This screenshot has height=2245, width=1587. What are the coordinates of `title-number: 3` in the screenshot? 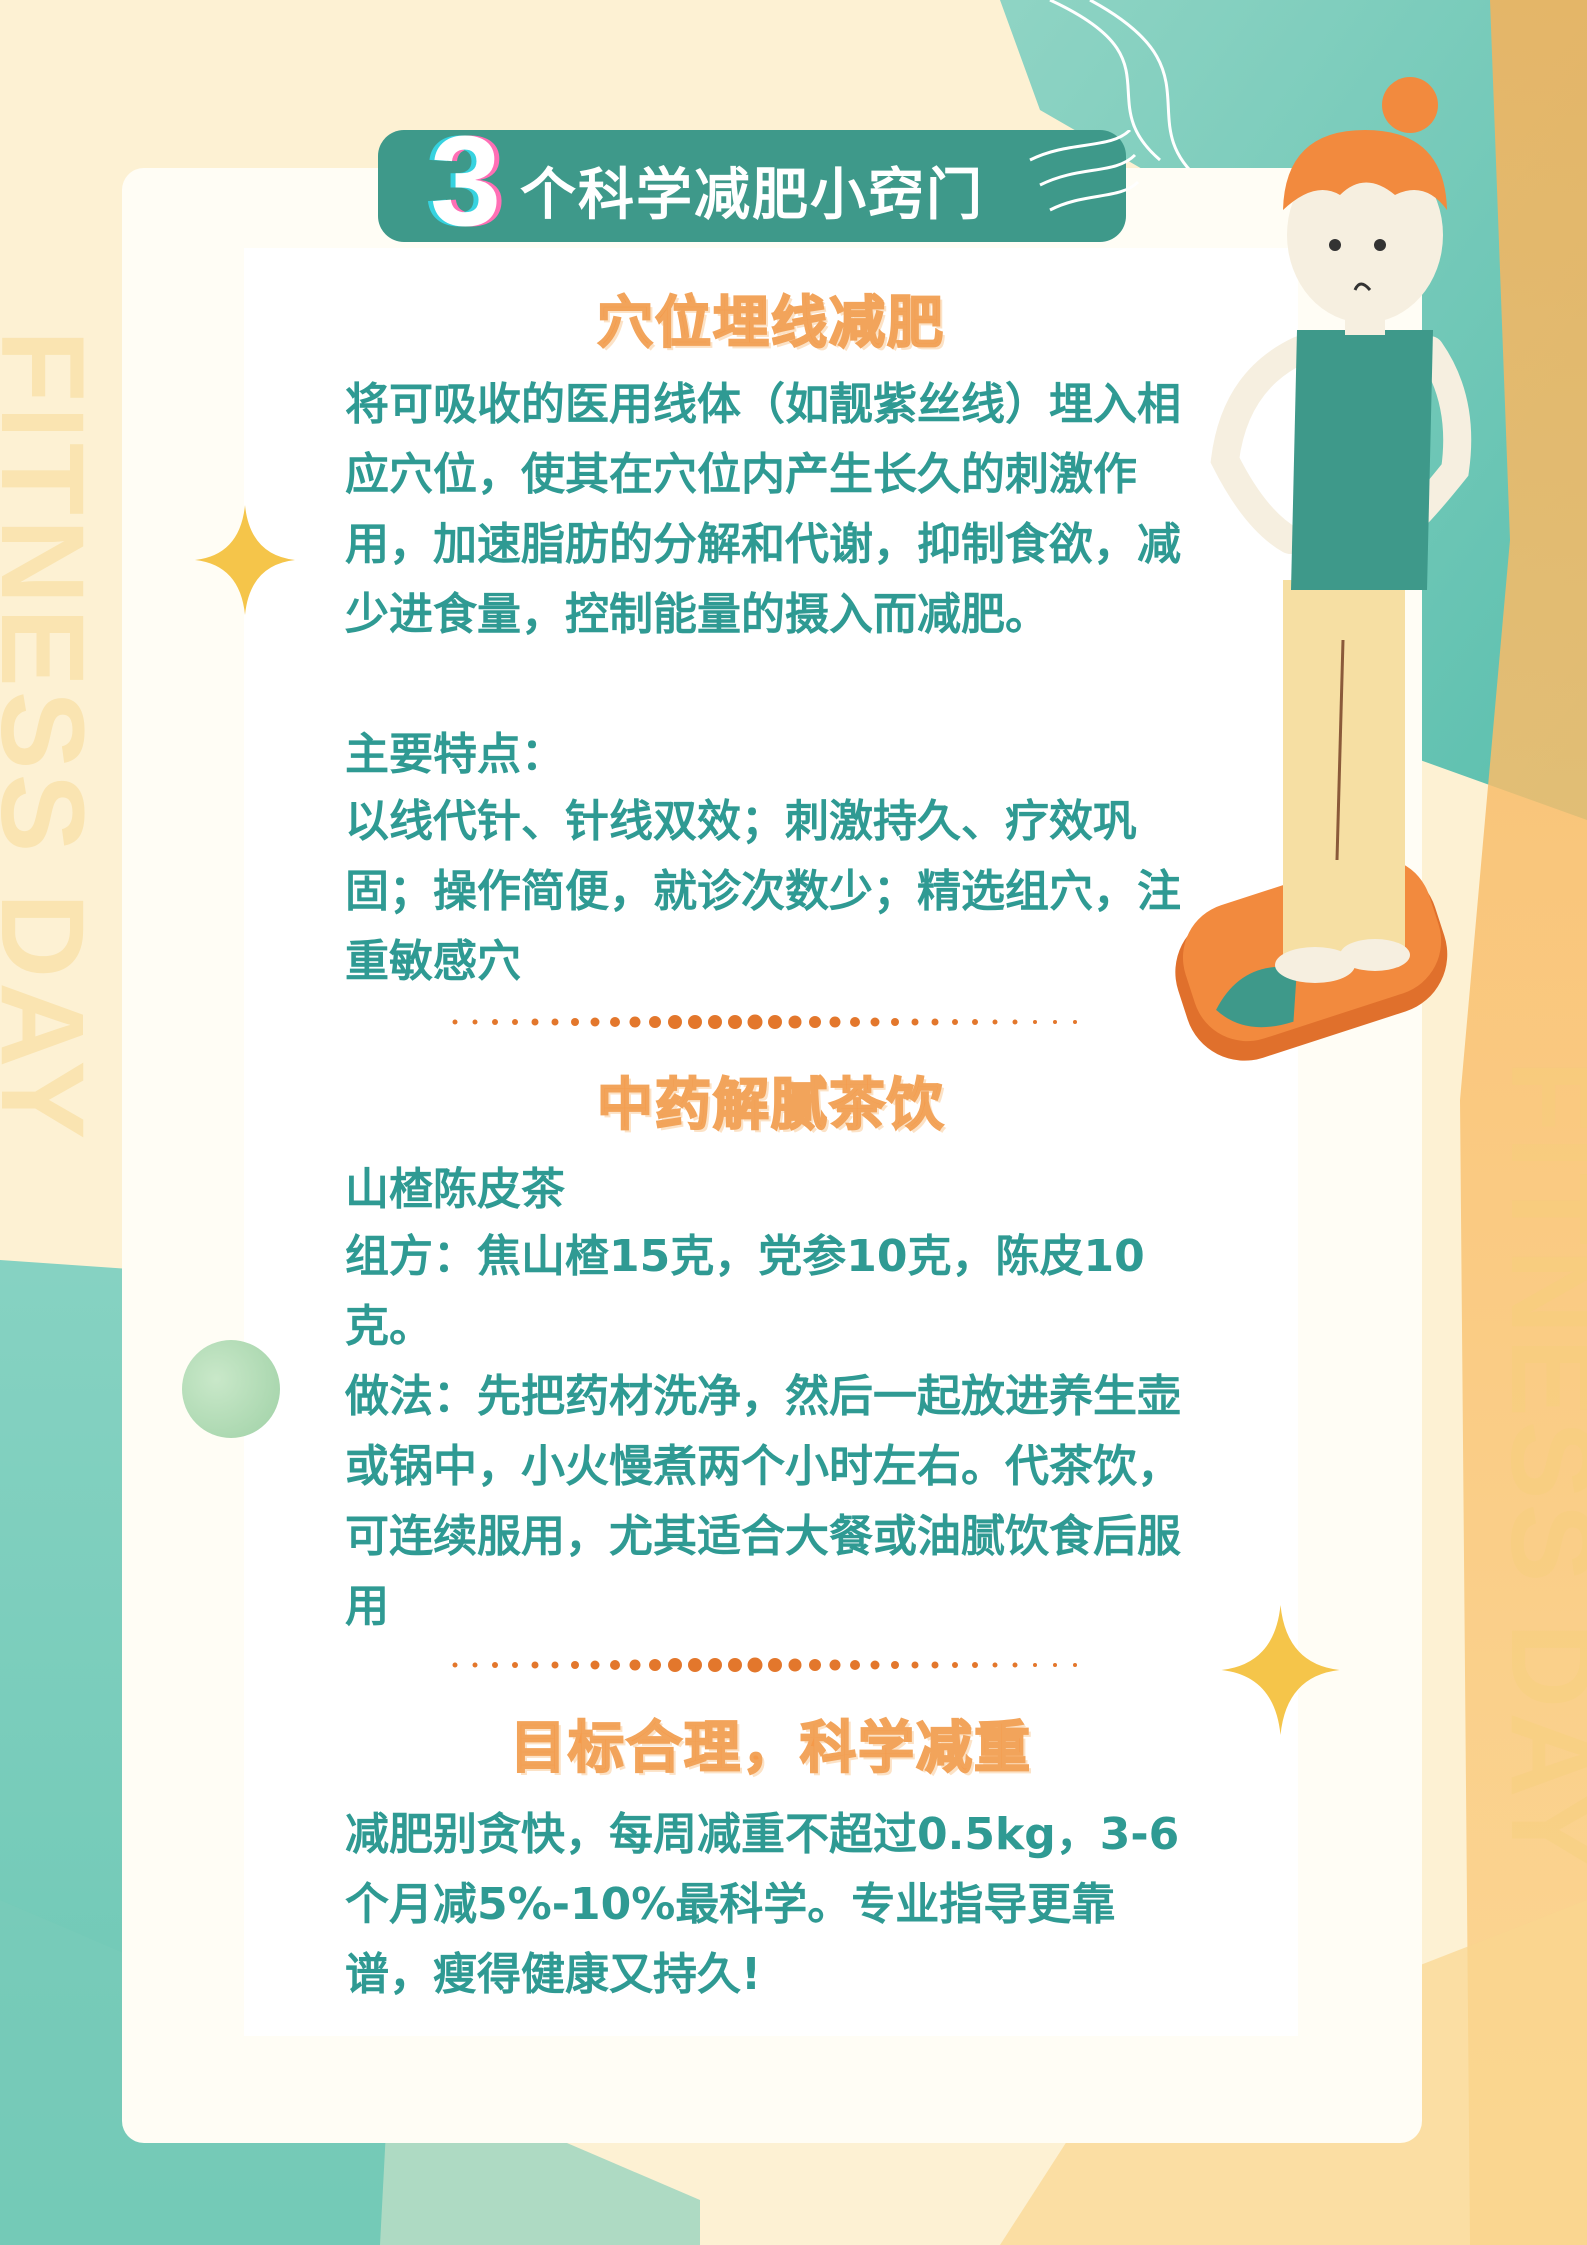 It's located at (466, 181).